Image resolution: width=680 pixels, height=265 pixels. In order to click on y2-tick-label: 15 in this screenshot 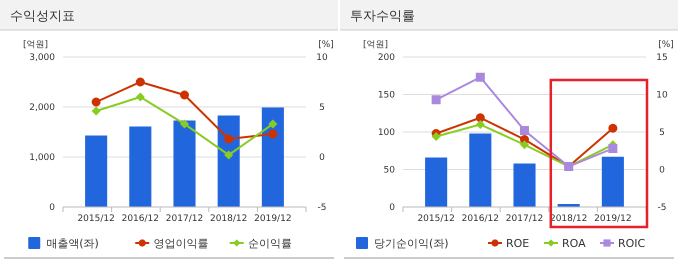, I will do `click(662, 58)`.